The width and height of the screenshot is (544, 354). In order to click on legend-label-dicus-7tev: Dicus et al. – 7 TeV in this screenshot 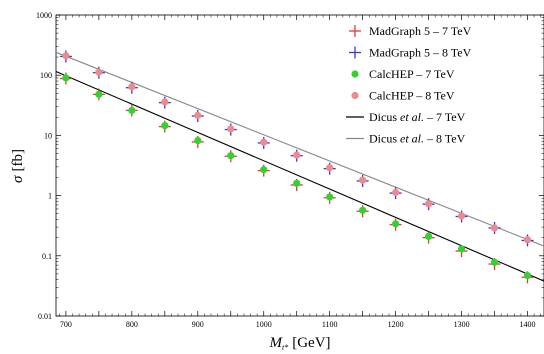, I will do `click(417, 117)`.